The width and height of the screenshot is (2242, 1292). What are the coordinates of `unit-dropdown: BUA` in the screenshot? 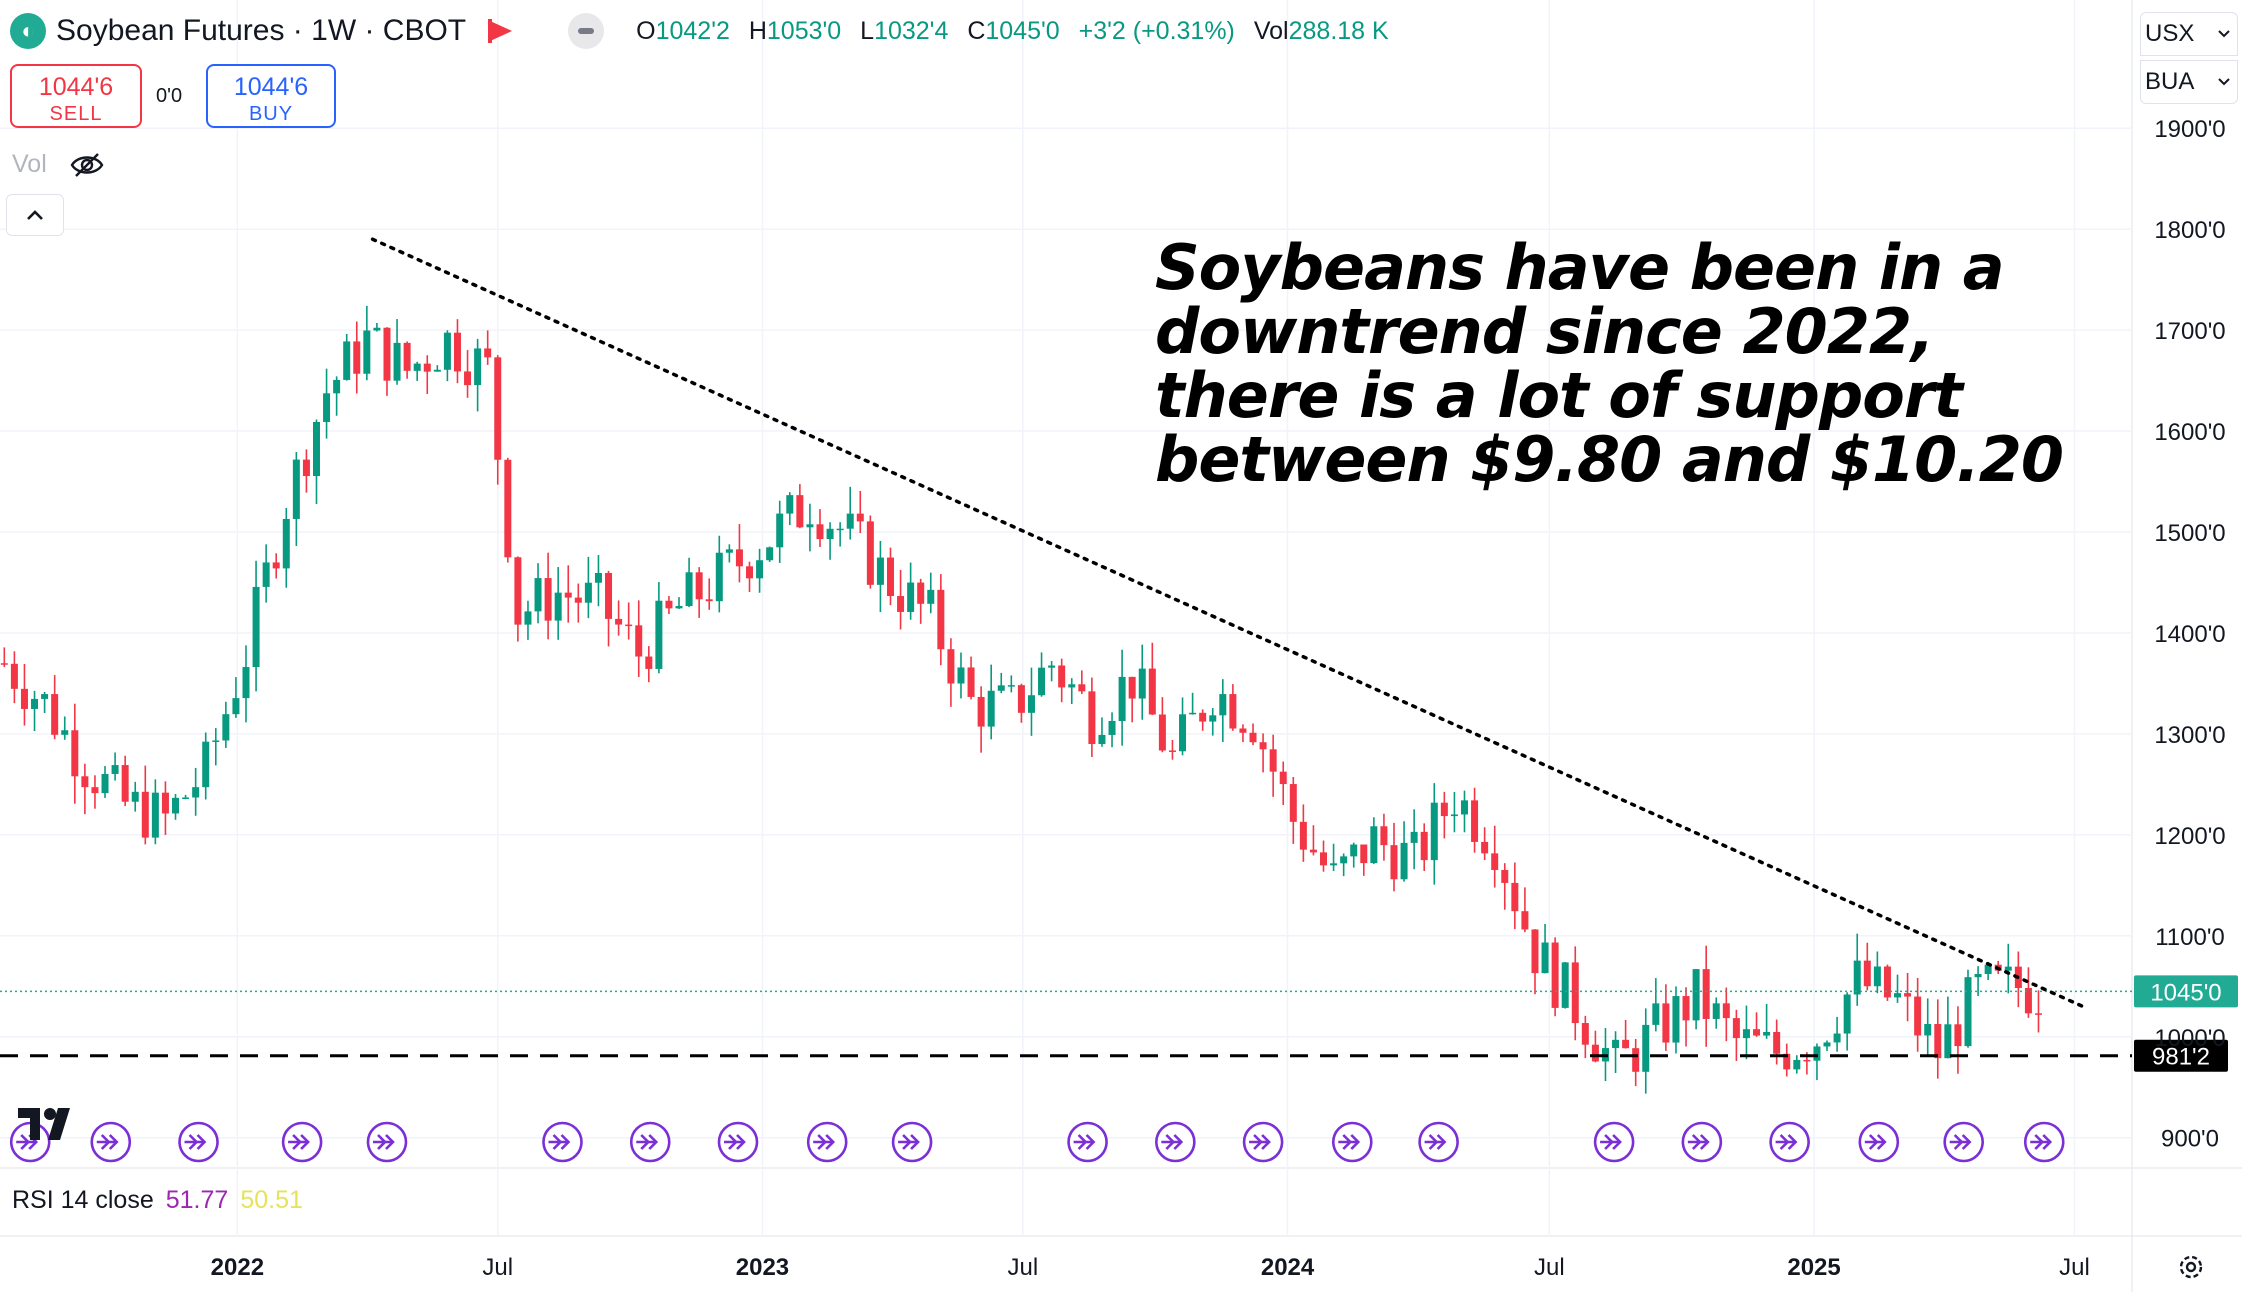 It's located at (2189, 82).